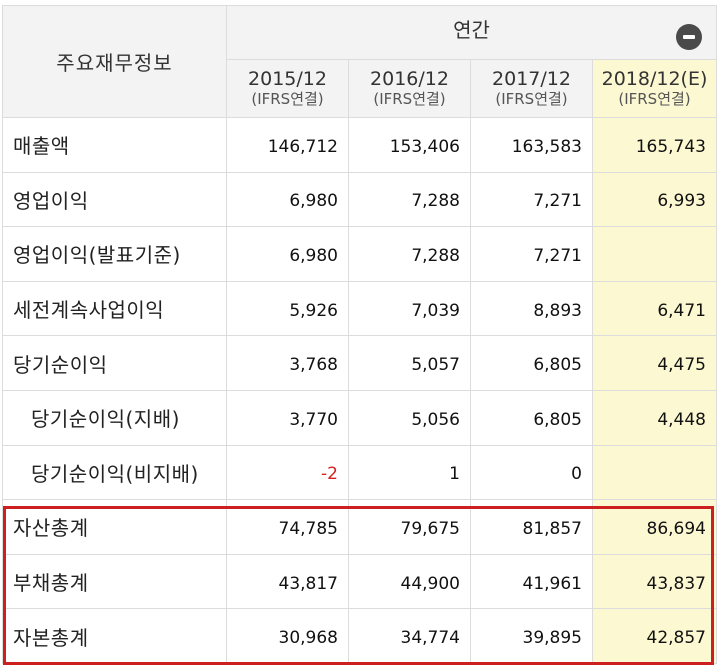  What do you see at coordinates (409, 581) in the screenshot?
I see `value-cell: 44,900` at bounding box center [409, 581].